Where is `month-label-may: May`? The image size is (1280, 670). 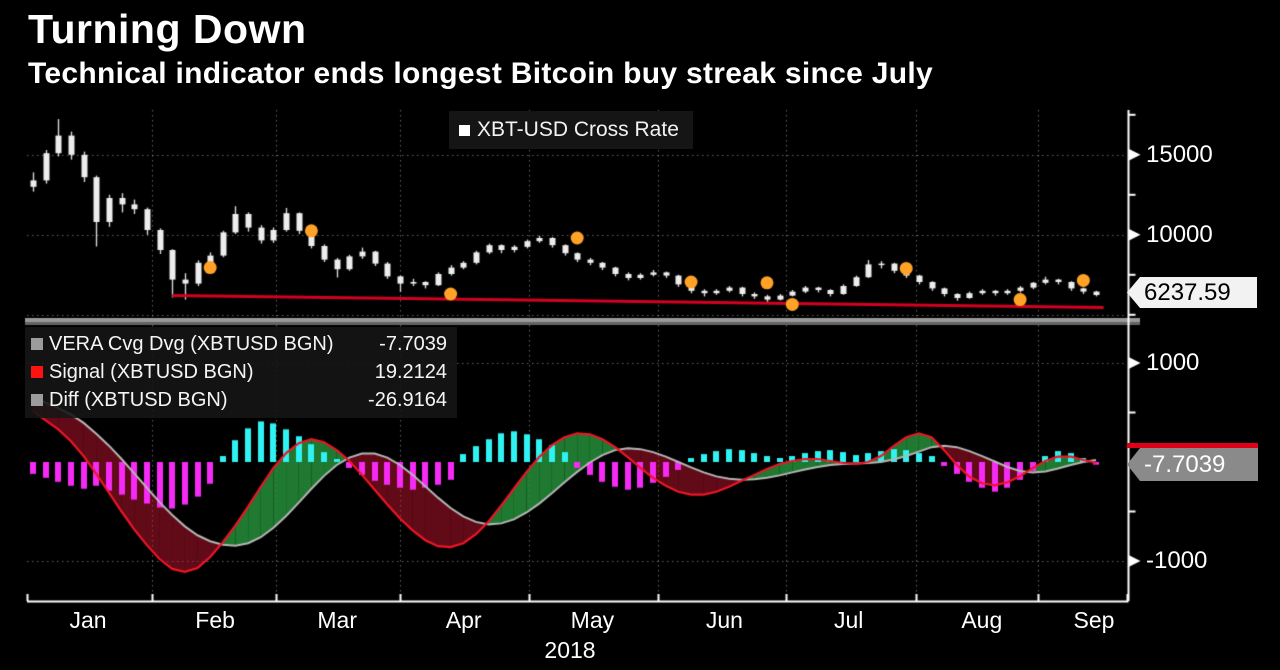
month-label-may: May is located at coordinates (592, 620).